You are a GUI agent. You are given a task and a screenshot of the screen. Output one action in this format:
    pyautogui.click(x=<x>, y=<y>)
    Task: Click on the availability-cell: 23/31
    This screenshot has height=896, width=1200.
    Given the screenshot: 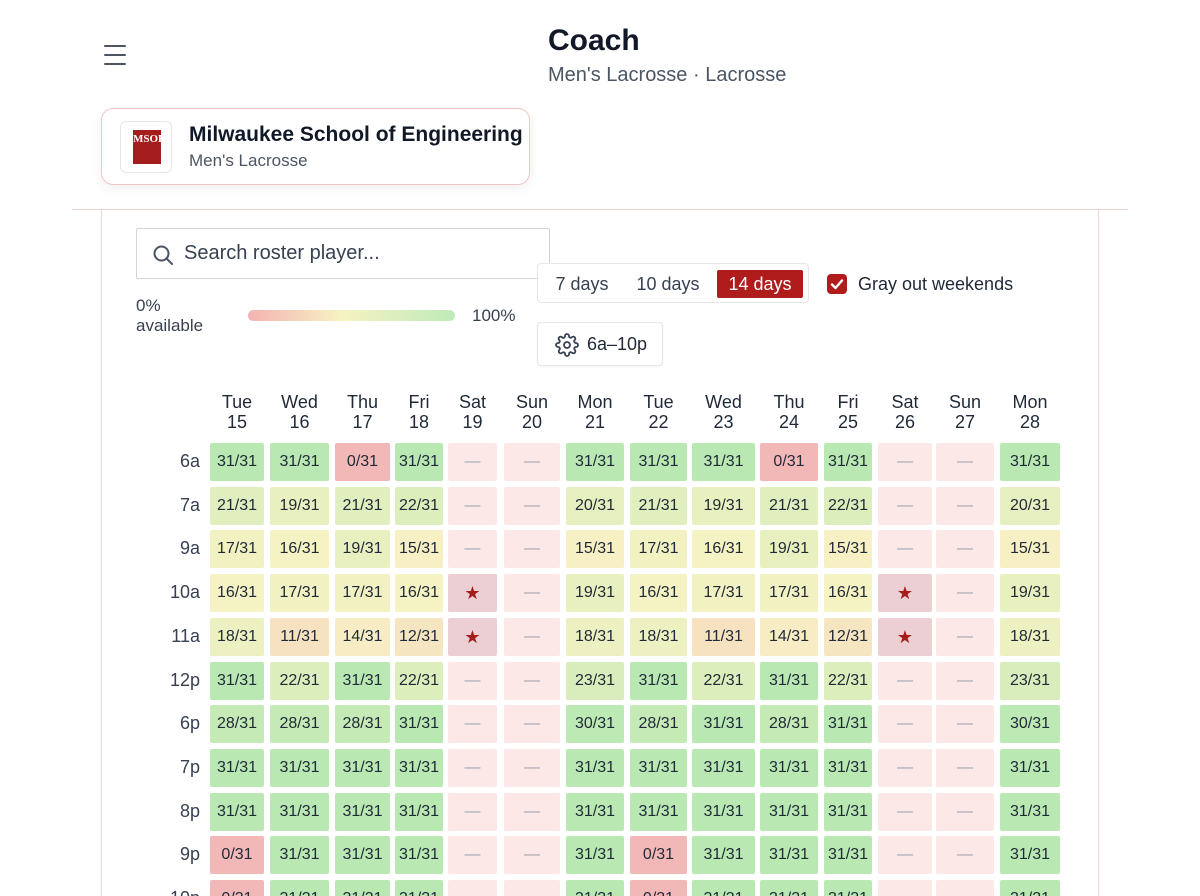 What is the action you would take?
    pyautogui.click(x=1030, y=680)
    